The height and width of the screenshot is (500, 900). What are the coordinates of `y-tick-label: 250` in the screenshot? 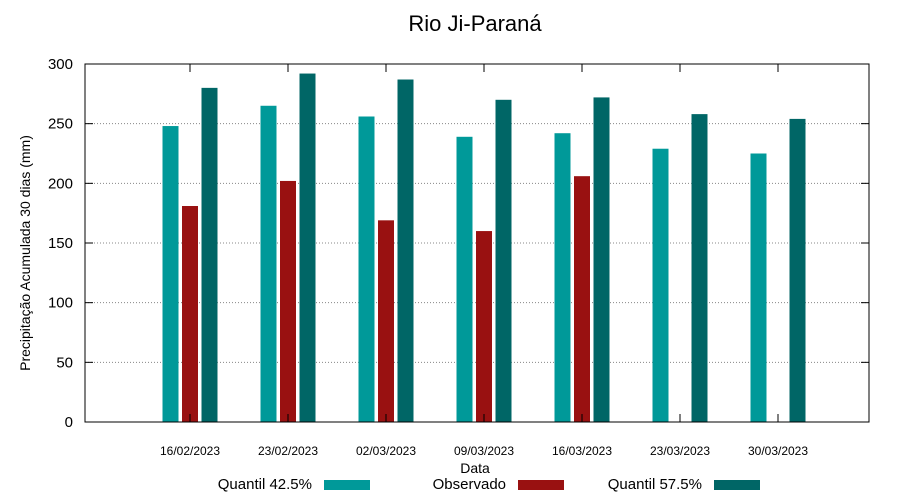 It's located at (60, 124).